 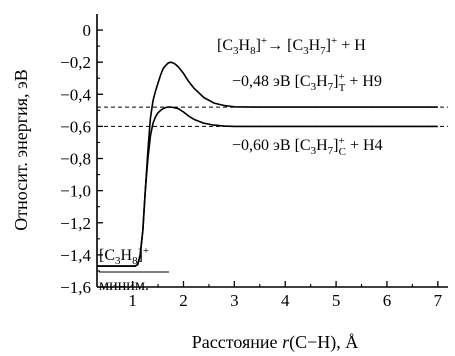 I want to click on y-tick-label: −0,4, so click(x=75, y=94).